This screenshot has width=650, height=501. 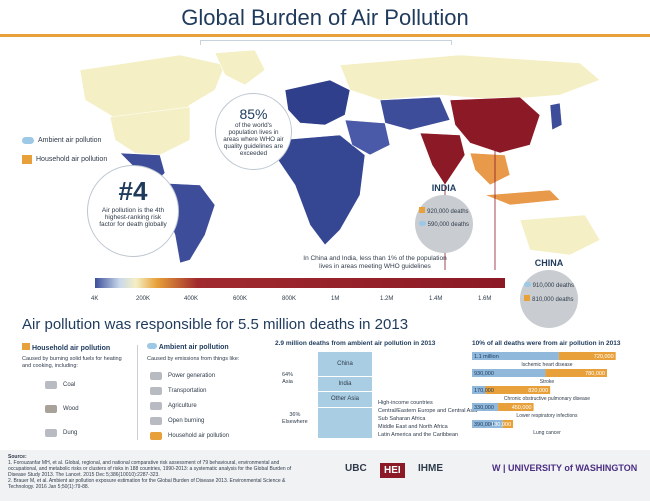 What do you see at coordinates (143, 299) in the screenshot?
I see `scale-label: 200K` at bounding box center [143, 299].